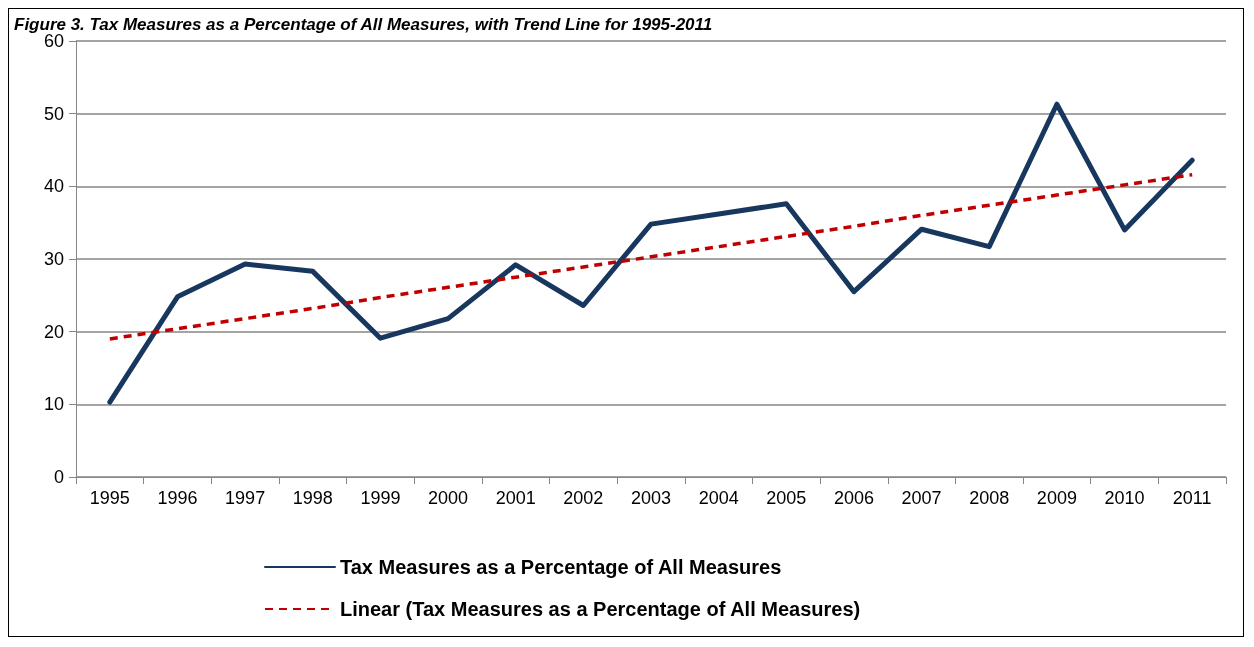  I want to click on x-tick-label: 2005, so click(786, 498).